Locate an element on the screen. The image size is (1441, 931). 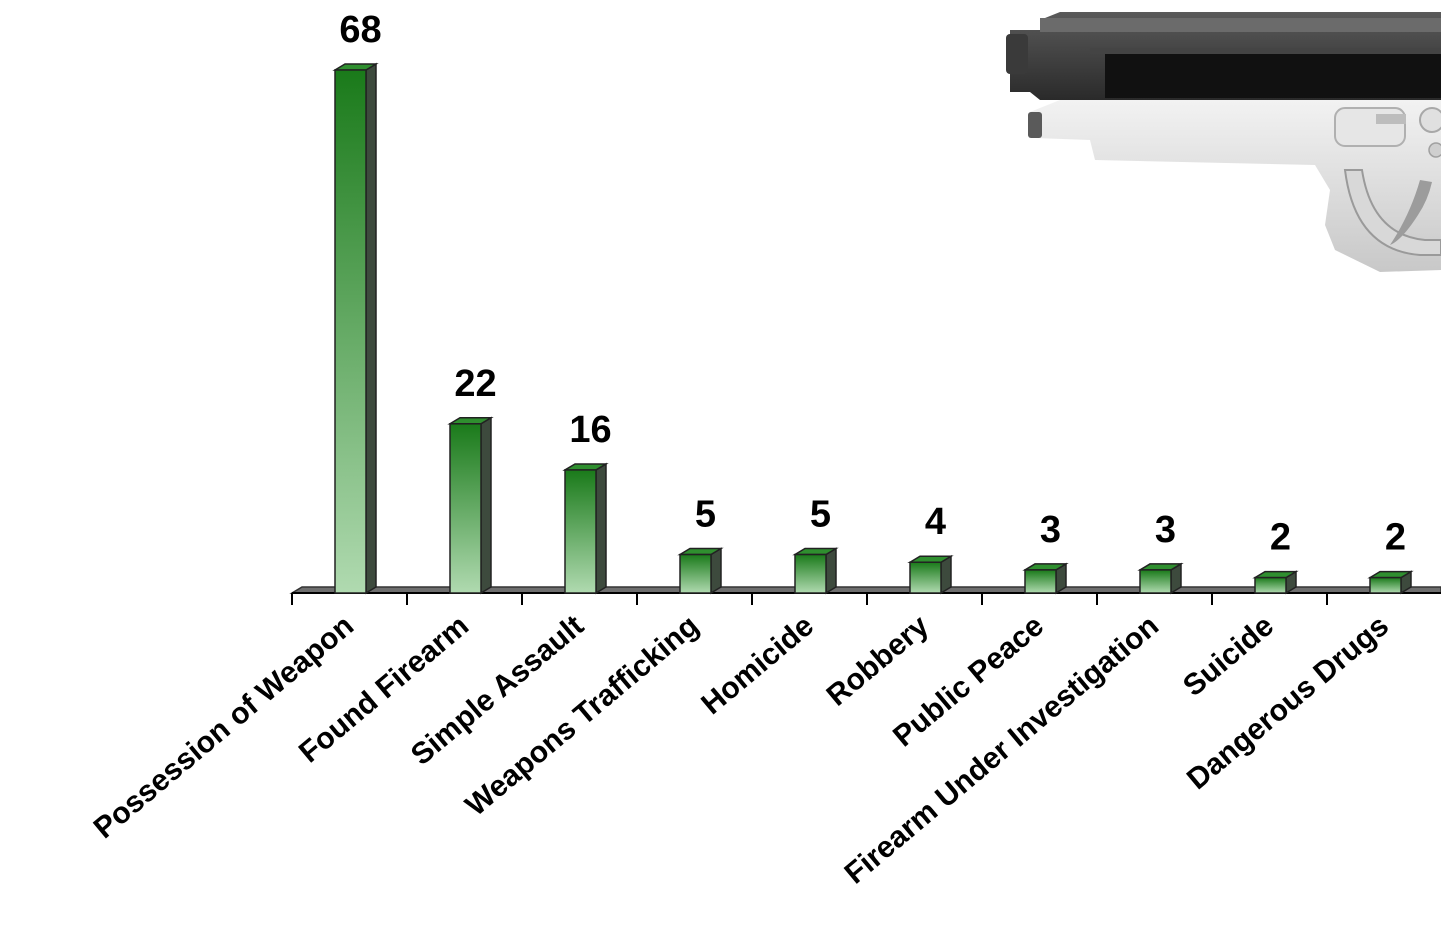
category-label: Robbery is located at coordinates (878, 661).